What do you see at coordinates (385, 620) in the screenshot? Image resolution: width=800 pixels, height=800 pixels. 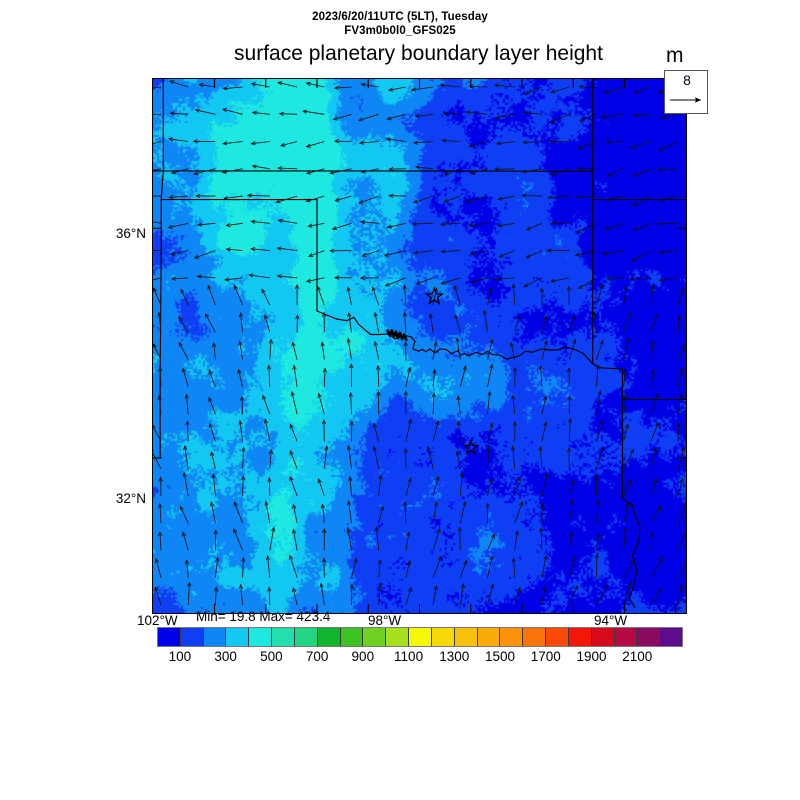 I see `lon-tick-label-98w: 98°W` at bounding box center [385, 620].